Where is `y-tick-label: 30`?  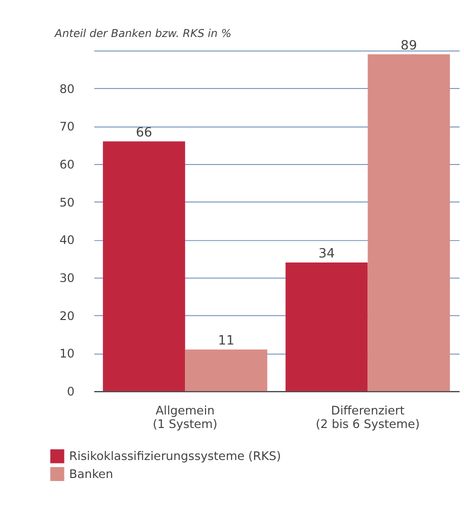
y-tick-label: 30 is located at coordinates (67, 278).